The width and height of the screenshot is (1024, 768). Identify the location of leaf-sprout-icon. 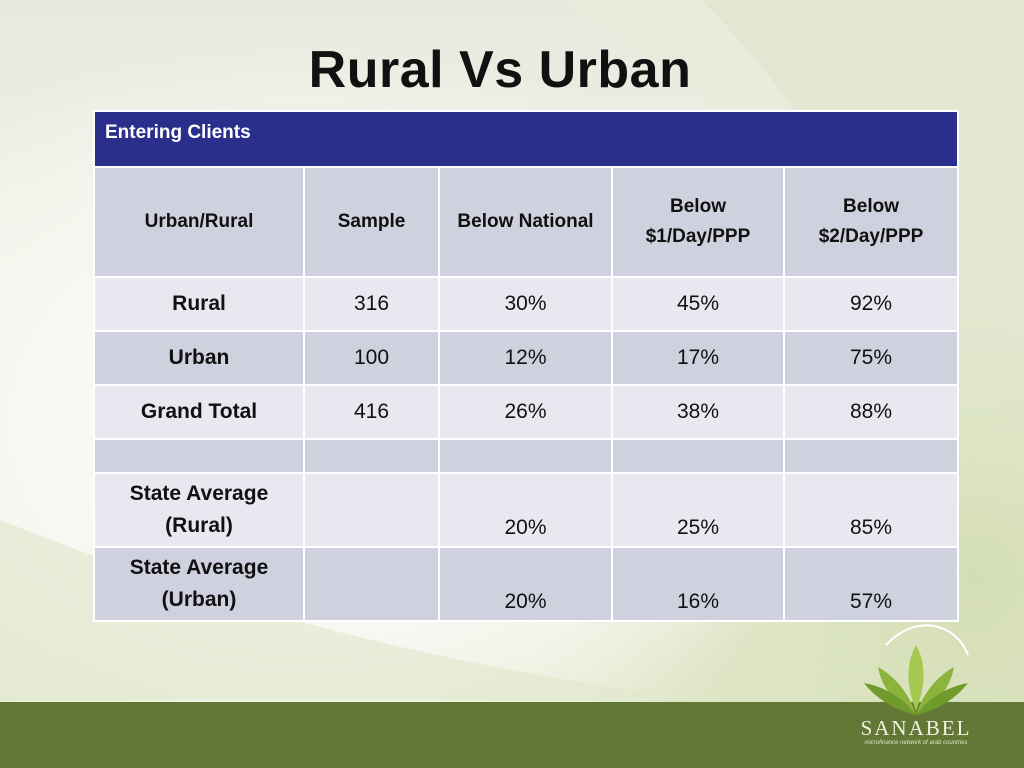
(916, 669).